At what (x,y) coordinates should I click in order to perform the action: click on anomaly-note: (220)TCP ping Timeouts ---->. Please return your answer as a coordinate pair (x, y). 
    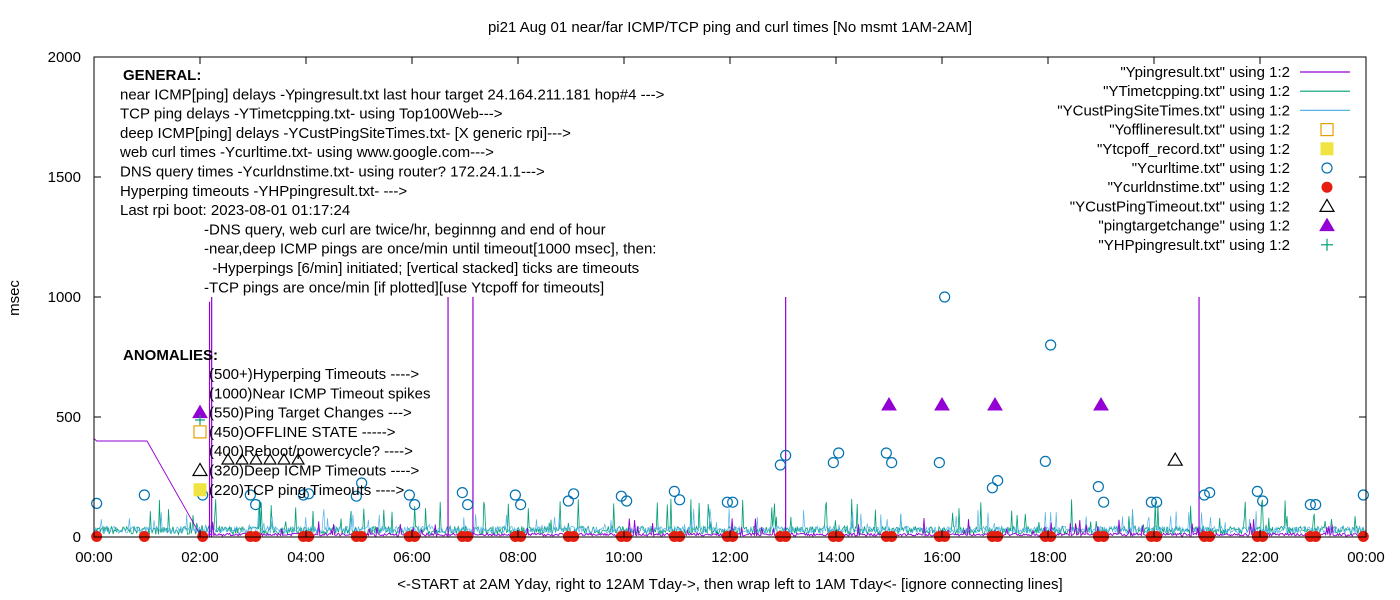
    Looking at the image, I should click on (306, 490).